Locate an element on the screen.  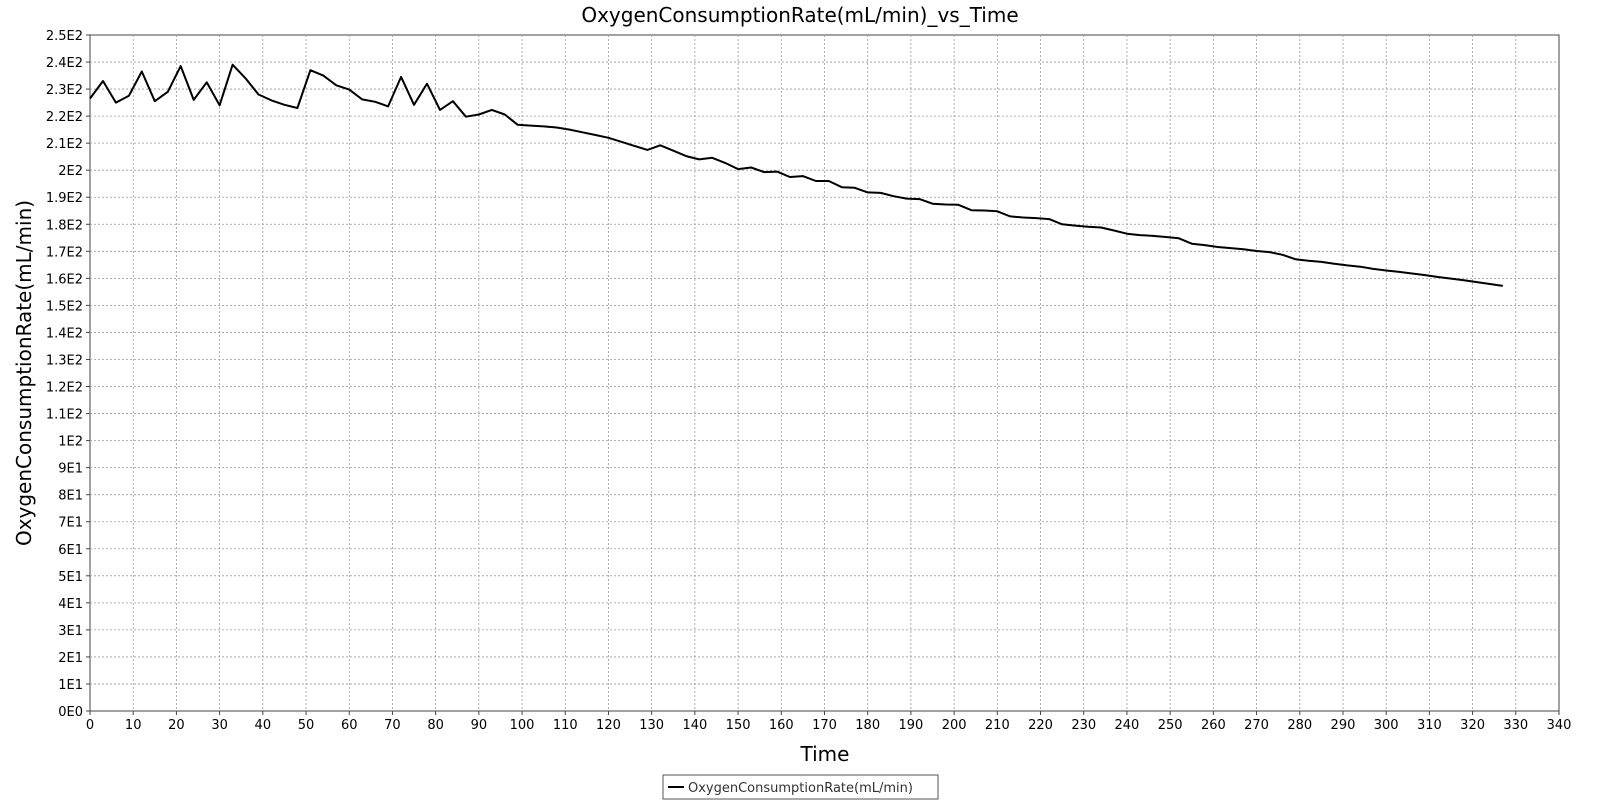
x-tick-label: 250 is located at coordinates (1170, 725).